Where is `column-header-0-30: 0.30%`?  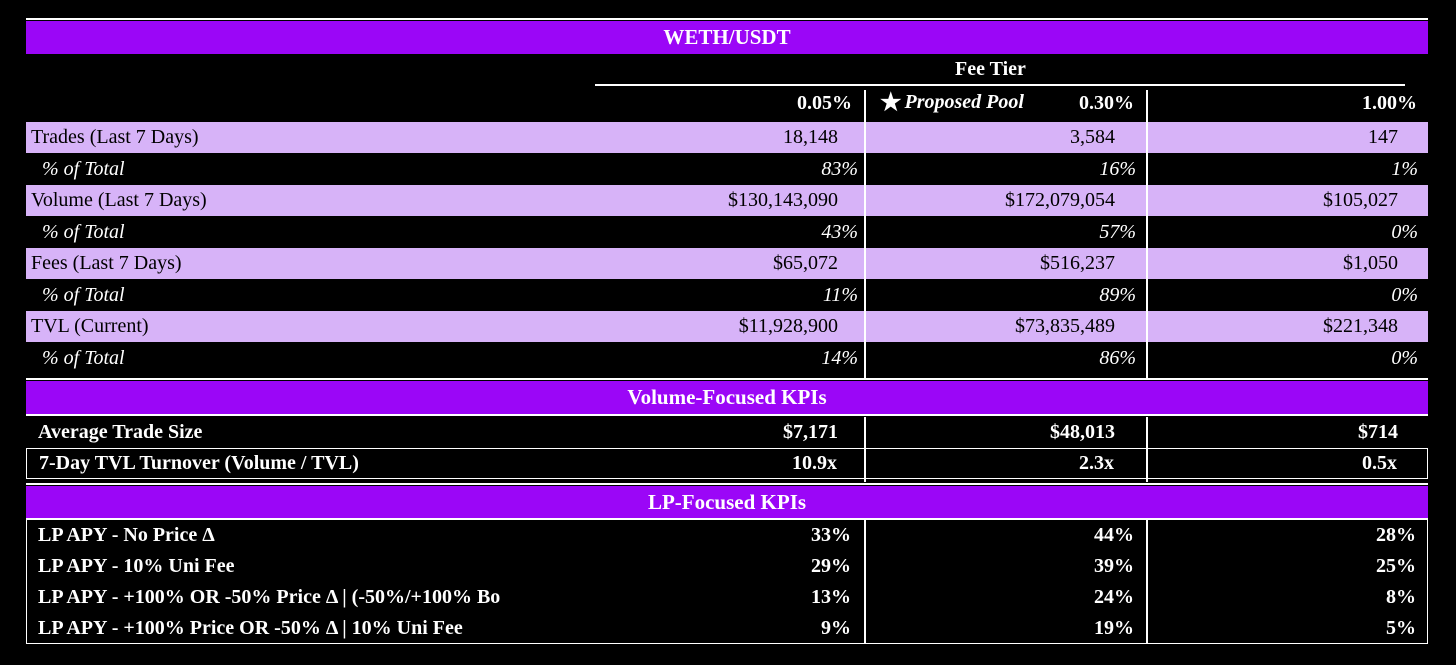 column-header-0-30: 0.30% is located at coordinates (1106, 103).